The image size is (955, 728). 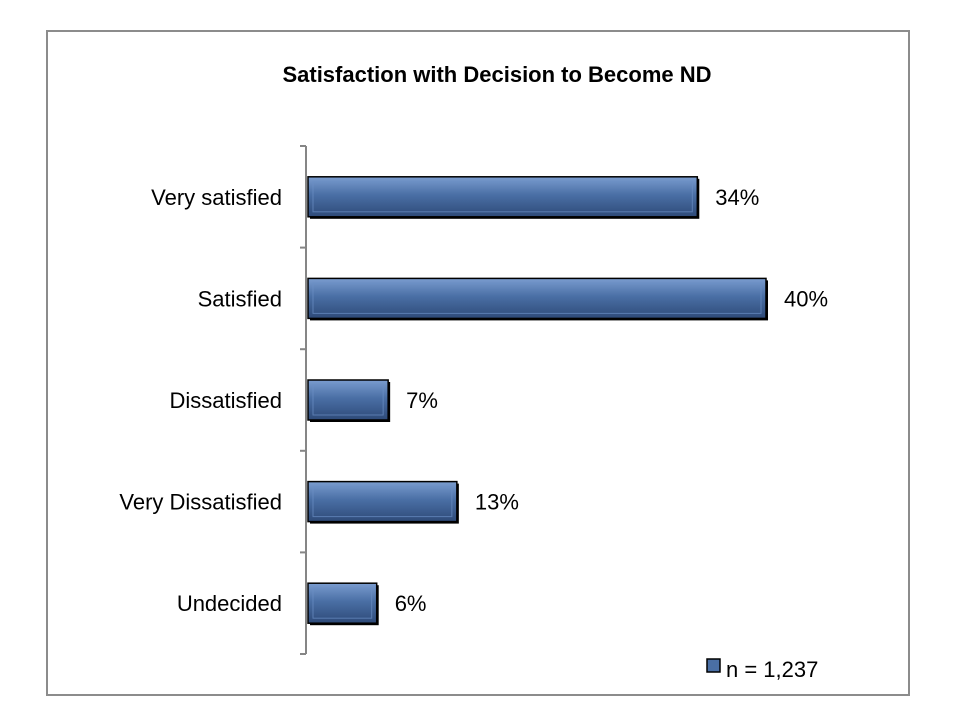 I want to click on bar-very-satisfied, so click(x=503, y=197).